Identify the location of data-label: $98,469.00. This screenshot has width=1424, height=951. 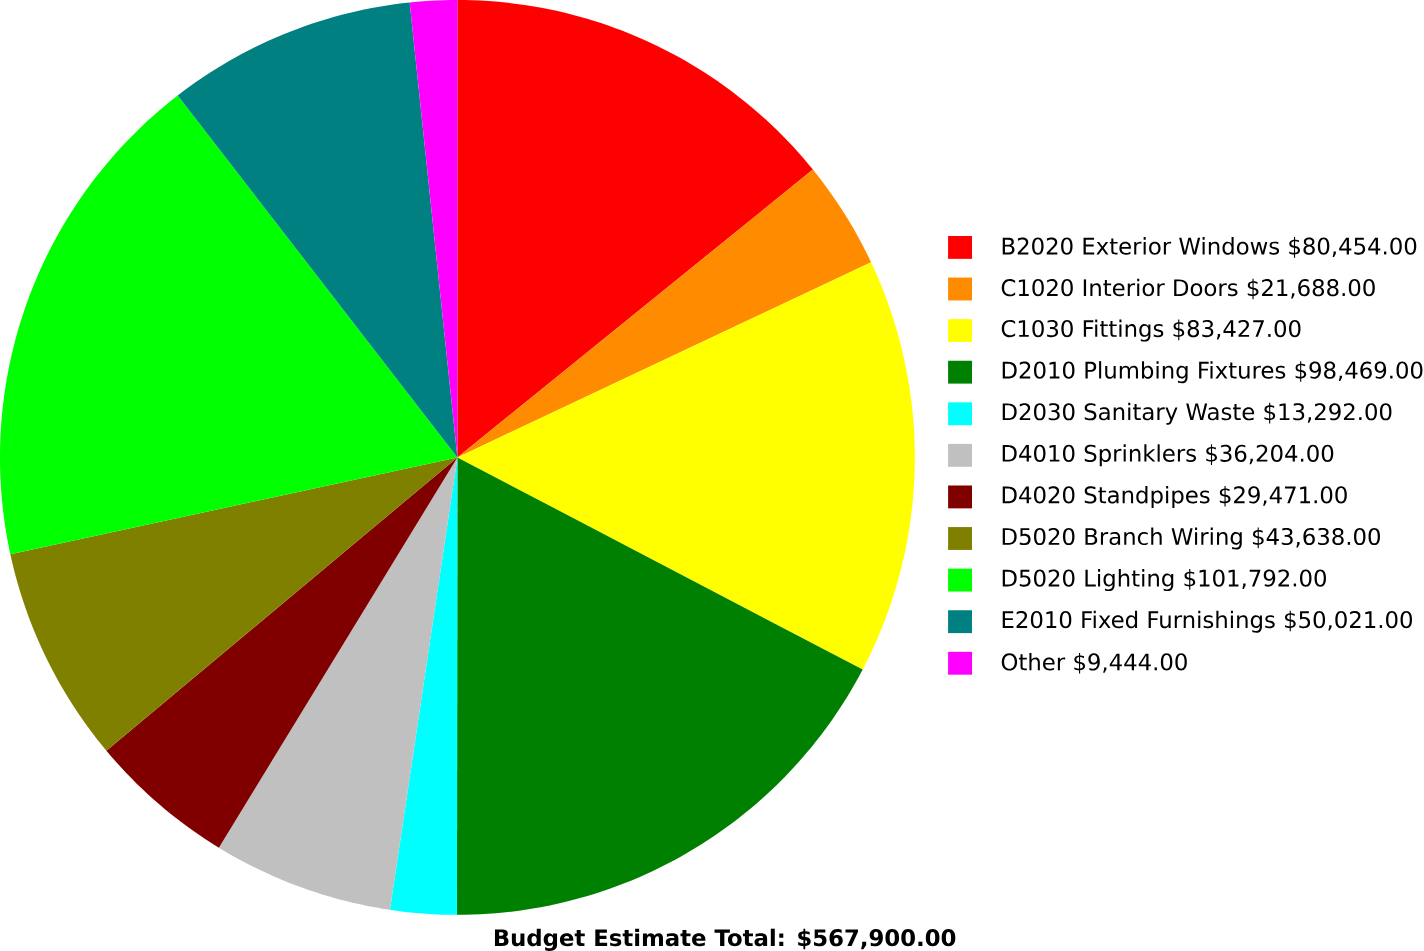
(1359, 371).